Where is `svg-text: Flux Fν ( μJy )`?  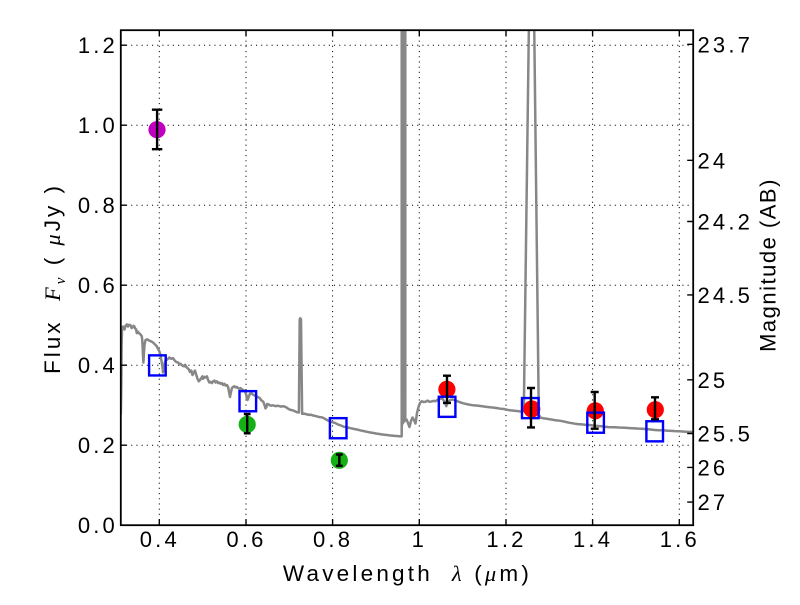
svg-text: Flux Fν ( μJy ) is located at coordinates (54, 278).